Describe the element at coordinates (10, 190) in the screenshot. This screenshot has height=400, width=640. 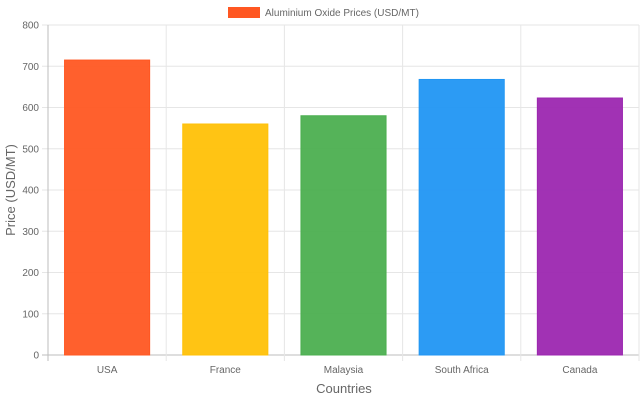
I see `y-axis-title: Price (USD/MT)` at that location.